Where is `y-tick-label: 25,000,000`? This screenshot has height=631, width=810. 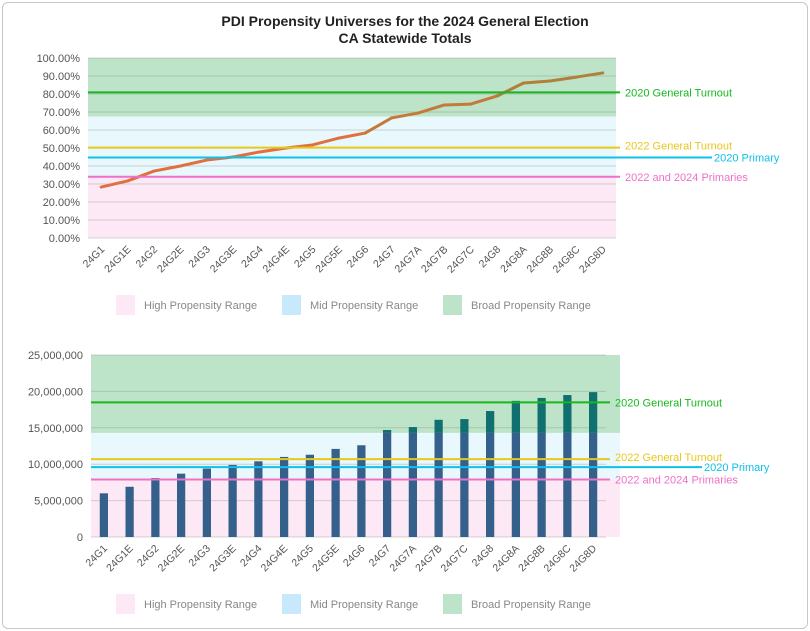 y-tick-label: 25,000,000 is located at coordinates (55, 356).